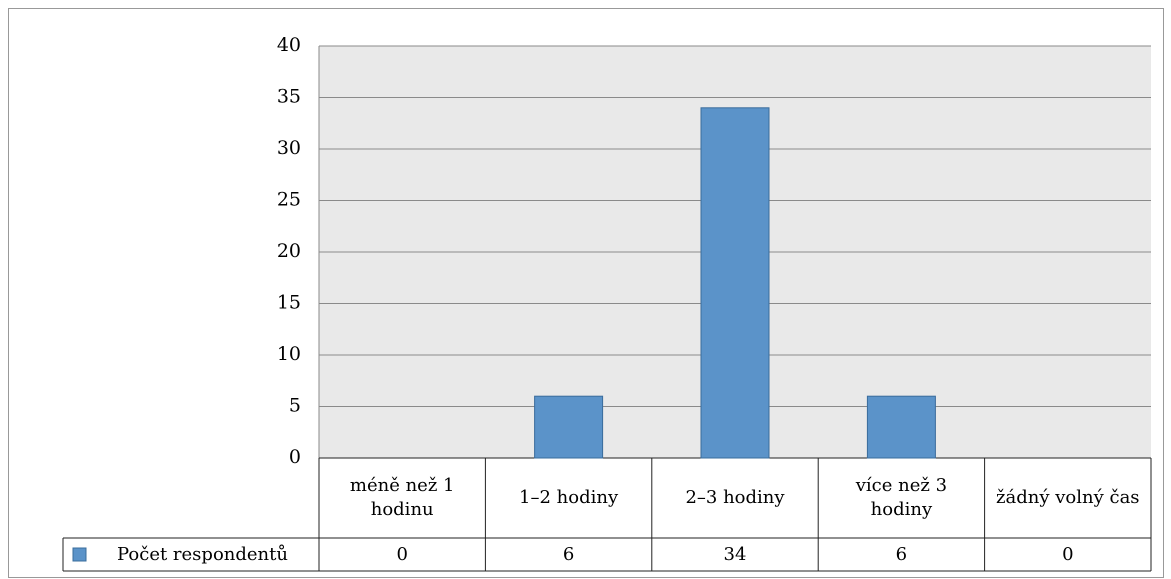  Describe the element at coordinates (735, 497) in the screenshot. I see `x-tick-label: 2–3 hodiny` at that location.